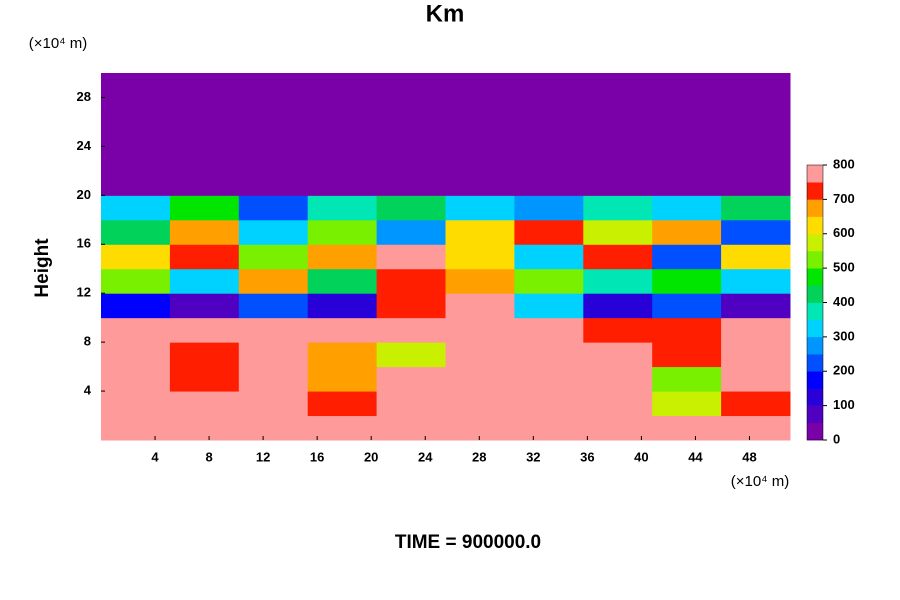 Image resolution: width=900 pixels, height=600 pixels. Describe the element at coordinates (760, 481) in the screenshot. I see `x-unit: (×10⁴ m)` at that location.